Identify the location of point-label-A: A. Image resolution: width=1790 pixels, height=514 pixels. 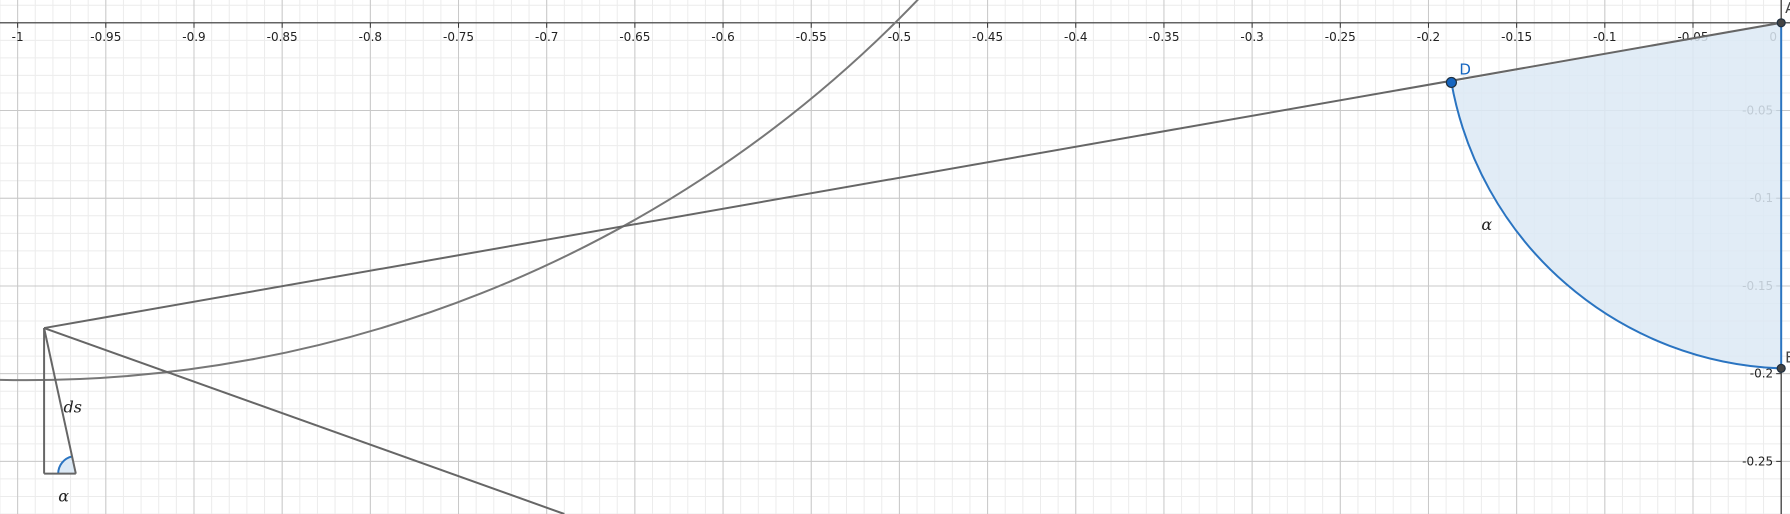
(1787, 8).